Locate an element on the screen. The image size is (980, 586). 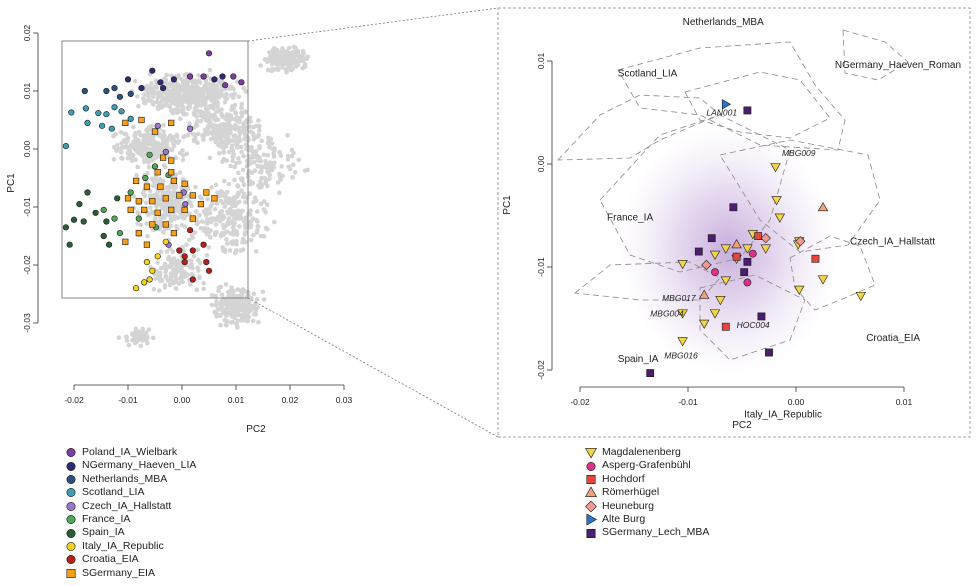
point-label: LAN001 is located at coordinates (721, 113).